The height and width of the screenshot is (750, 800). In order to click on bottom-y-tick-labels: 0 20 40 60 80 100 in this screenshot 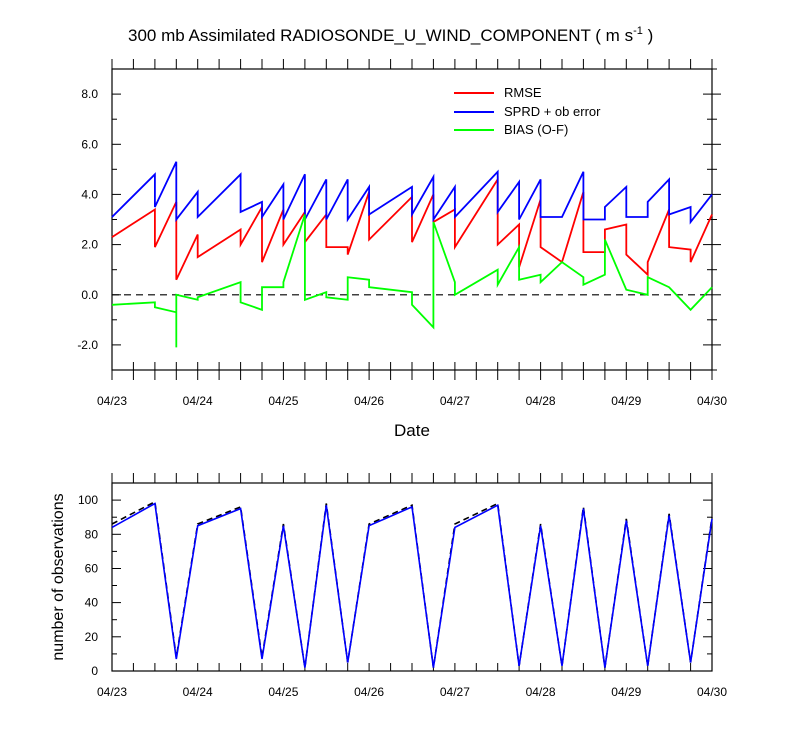, I will do `click(88, 585)`.